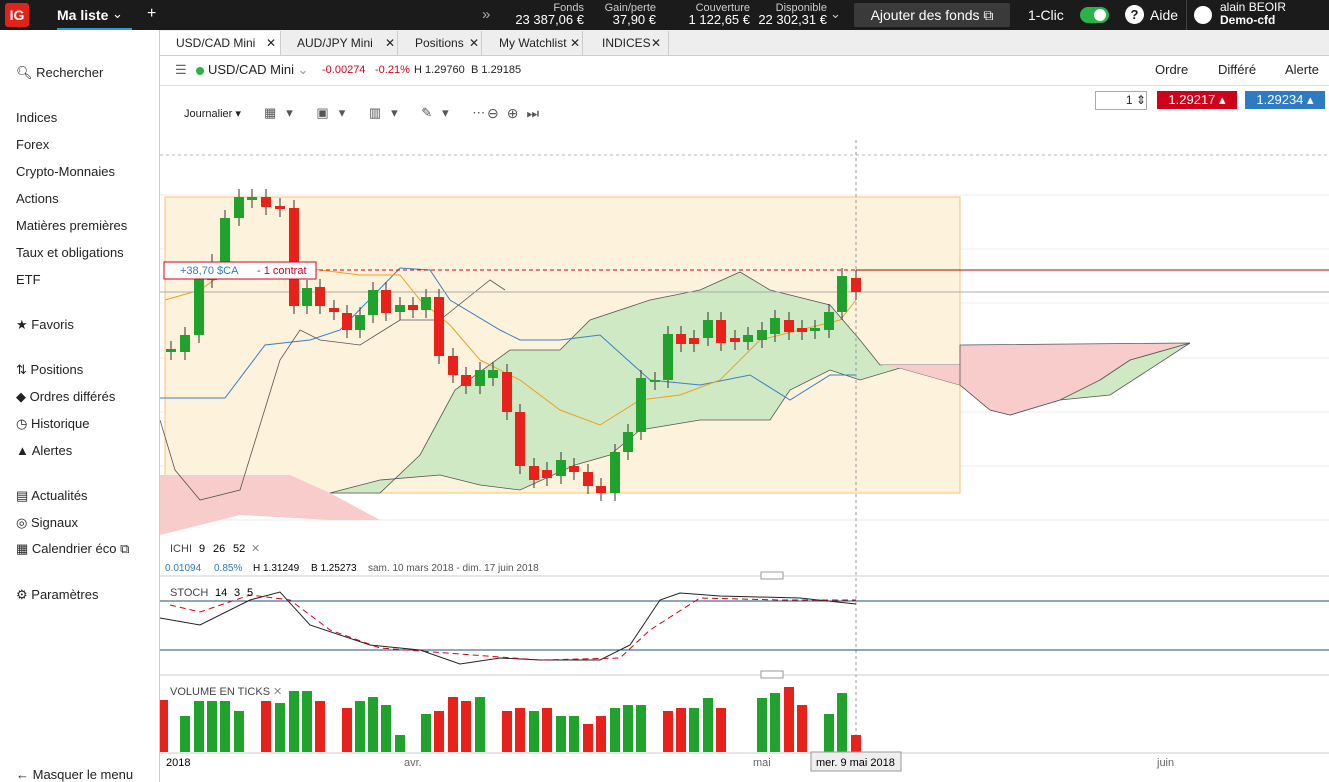 The width and height of the screenshot is (1329, 782). I want to click on change: -0.00274, so click(344, 70).